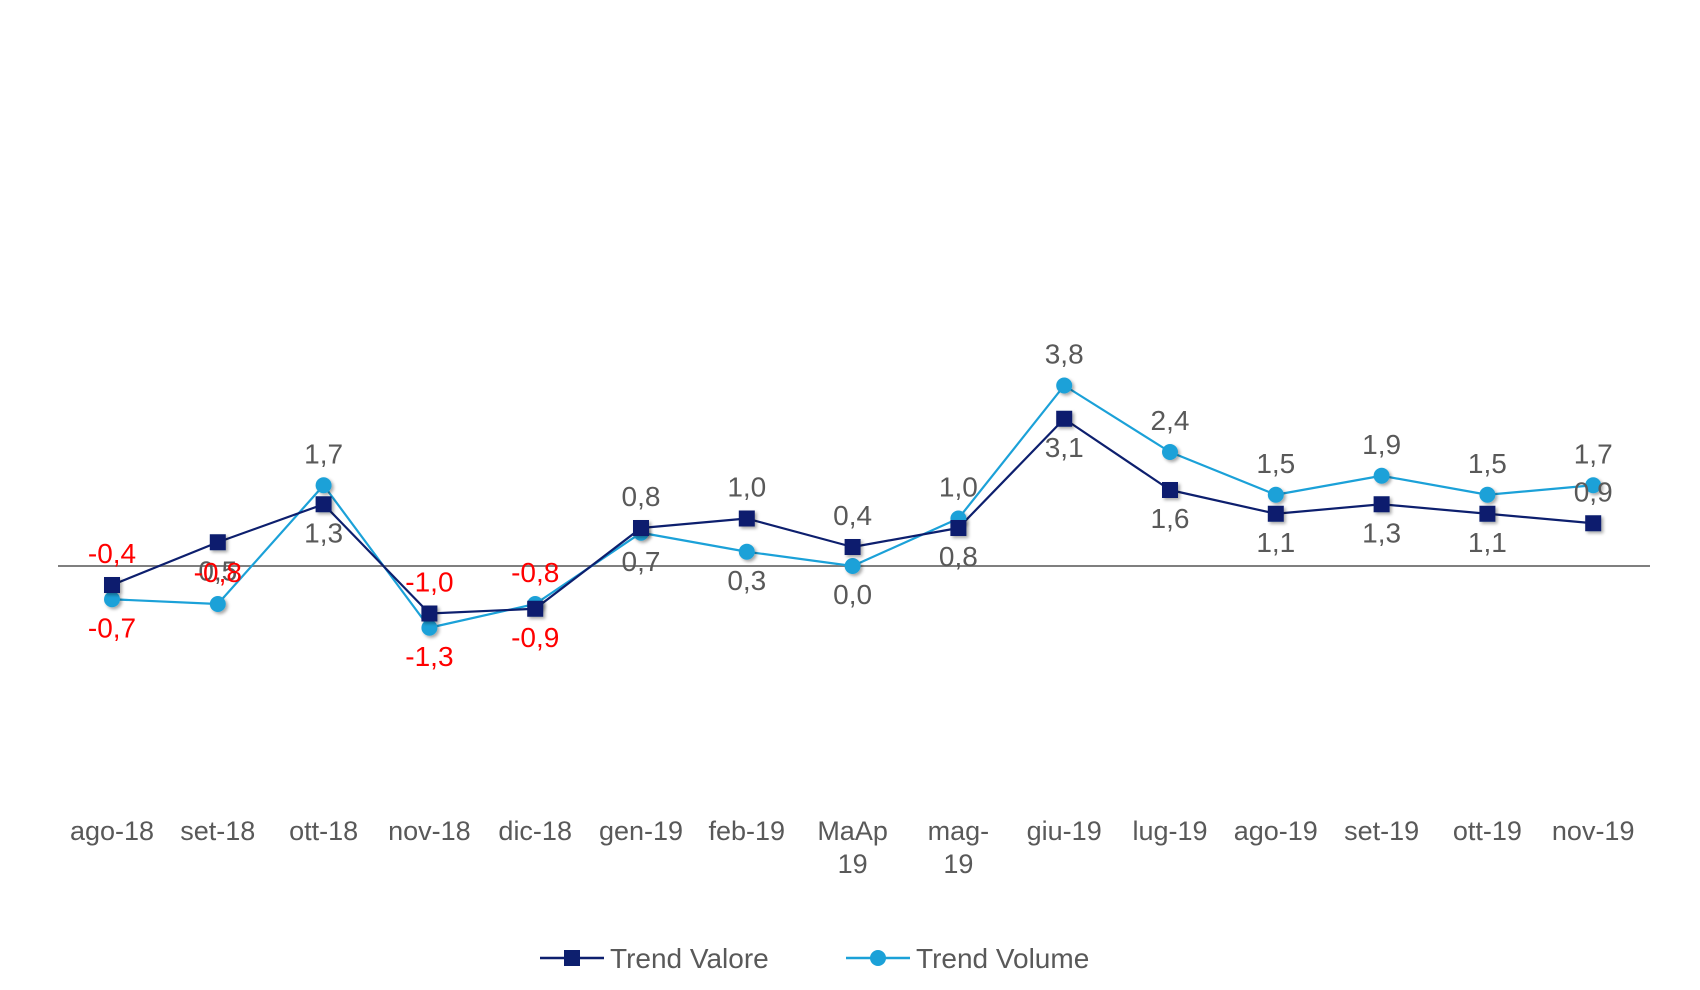 This screenshot has width=1700, height=990. I want to click on data-label: 0,5, so click(217, 570).